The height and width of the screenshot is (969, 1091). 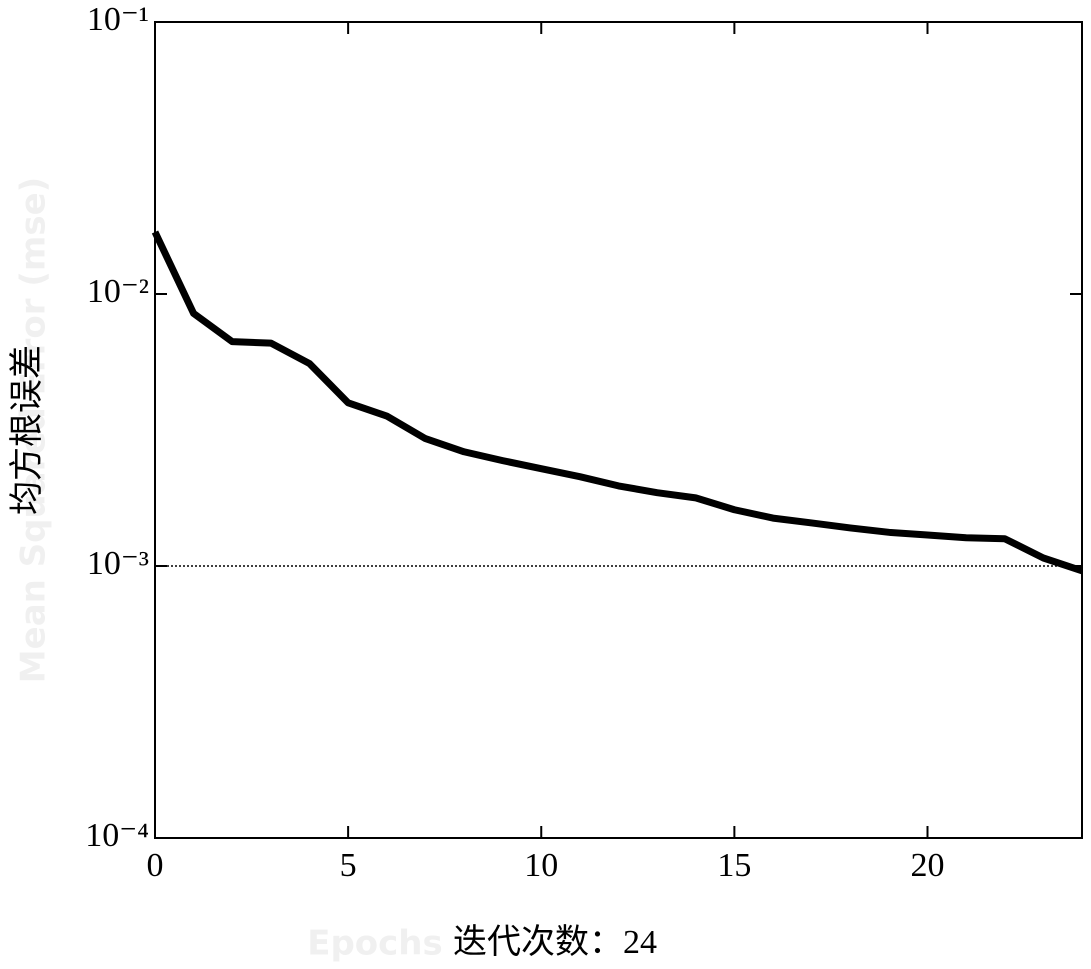 I want to click on y-tick-label: 10⁻⁴, so click(x=117, y=835).